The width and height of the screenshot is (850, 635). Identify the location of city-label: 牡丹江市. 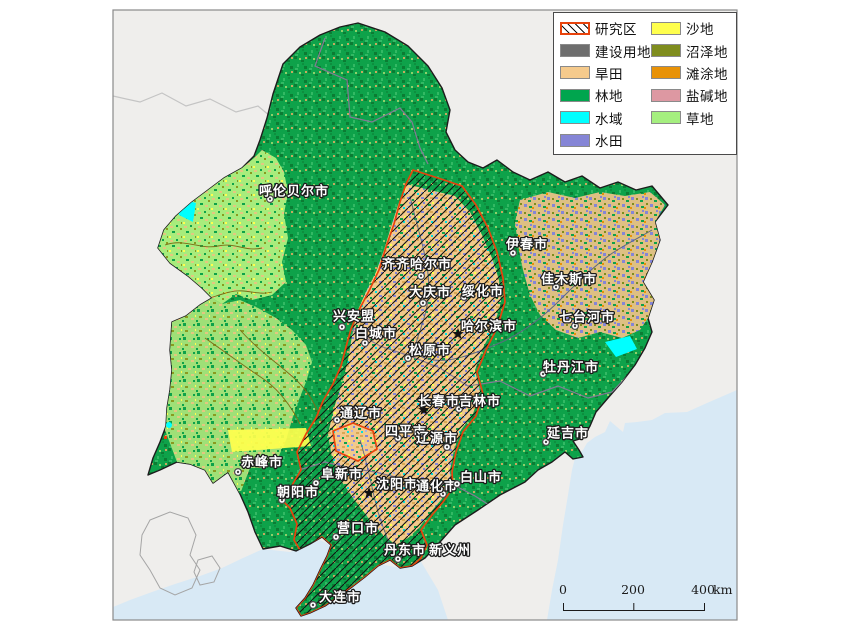
(571, 368).